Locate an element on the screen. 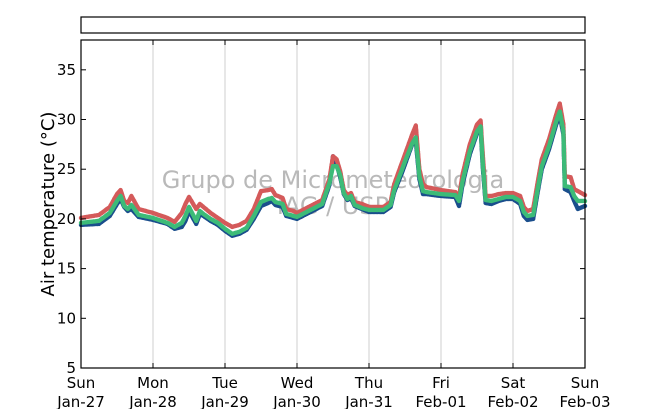  y-tick-label: 15 is located at coordinates (66, 269).